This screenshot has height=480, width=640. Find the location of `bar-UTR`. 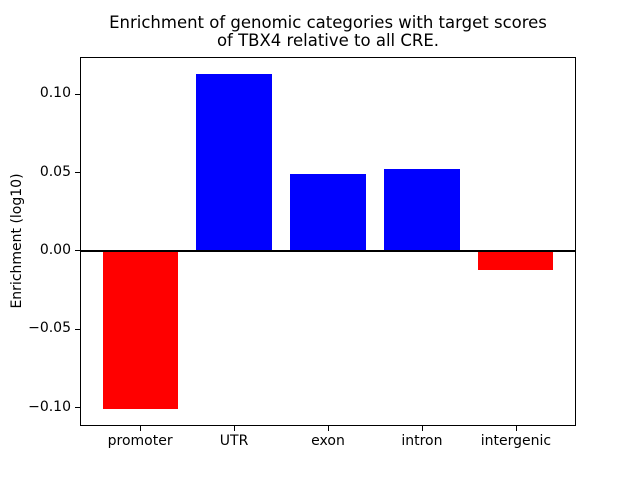

bar-UTR is located at coordinates (234, 162).